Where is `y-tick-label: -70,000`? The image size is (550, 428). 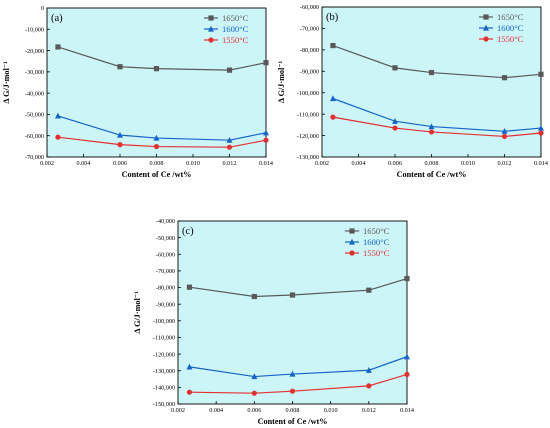
y-tick-label: -70,000 is located at coordinates (165, 271).